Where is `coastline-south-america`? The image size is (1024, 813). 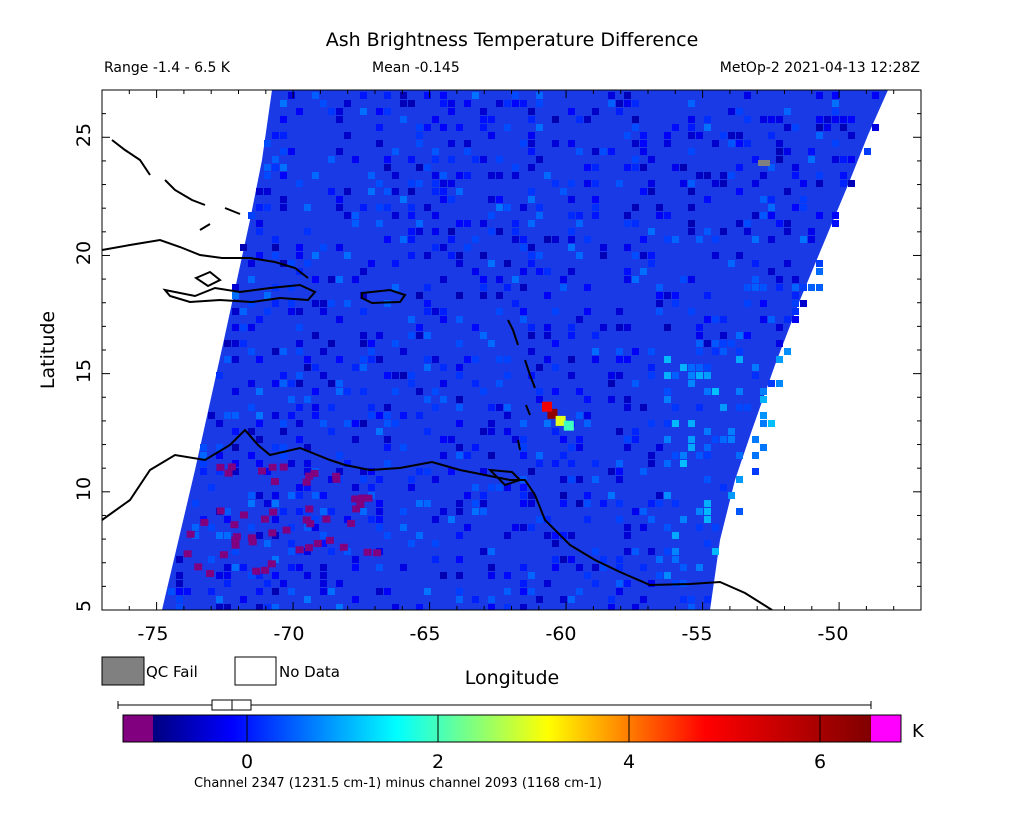
coastline-south-america is located at coordinates (437, 519).